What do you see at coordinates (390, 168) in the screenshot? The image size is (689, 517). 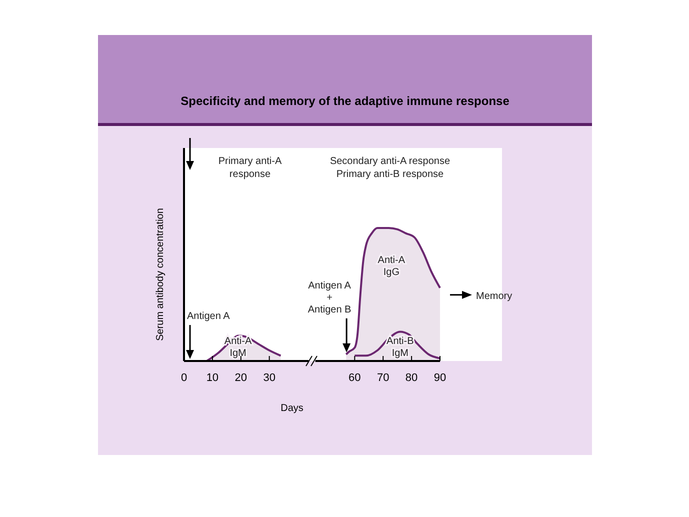 I see `text: Secondary anti-A response Primary anti-B response` at bounding box center [390, 168].